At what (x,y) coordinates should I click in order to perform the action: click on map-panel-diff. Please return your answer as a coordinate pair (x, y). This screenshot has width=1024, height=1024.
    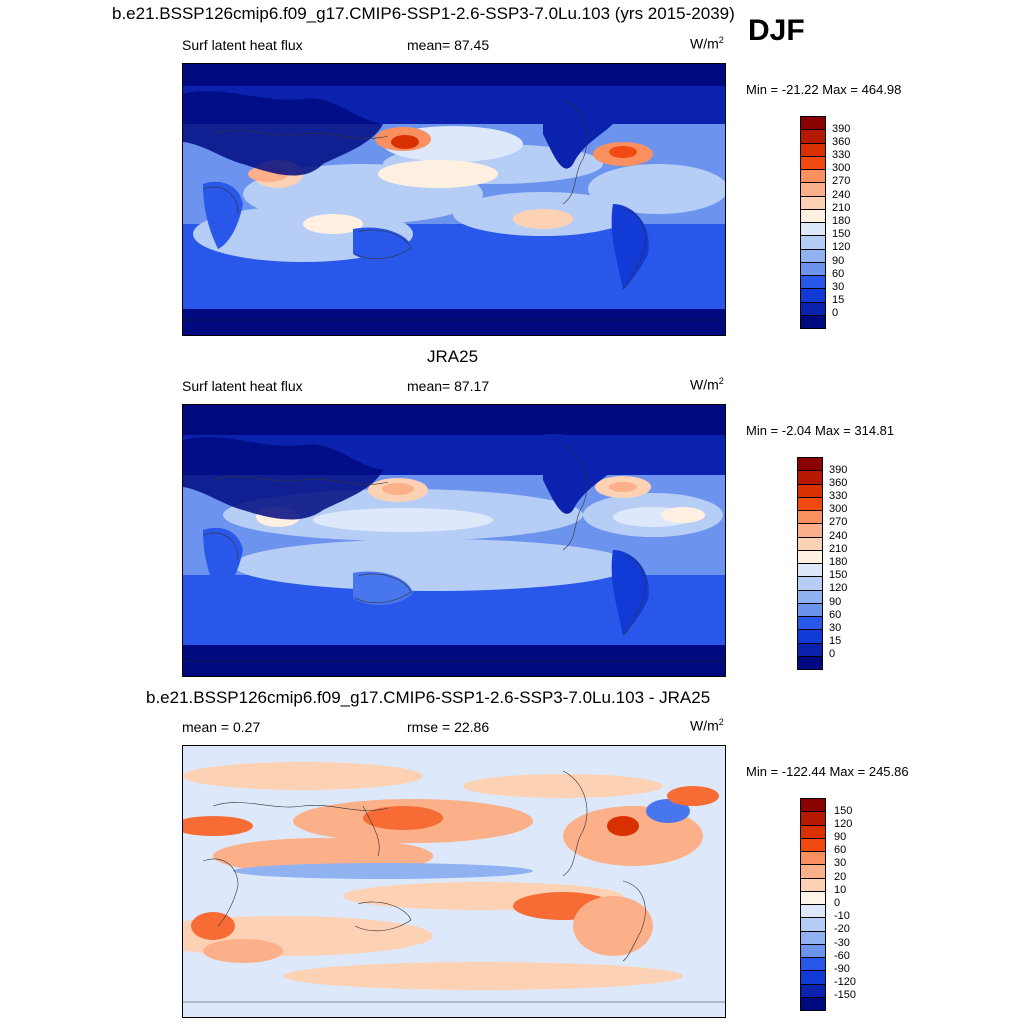
    Looking at the image, I should click on (454, 881).